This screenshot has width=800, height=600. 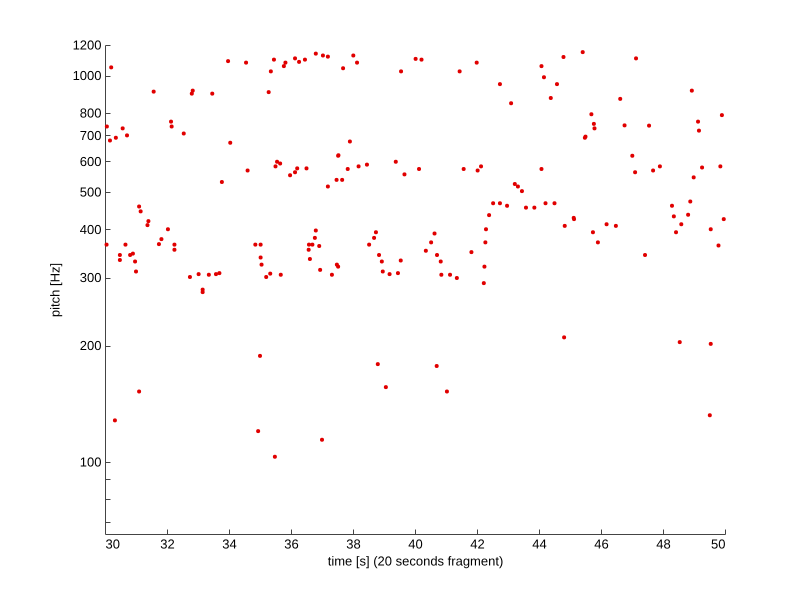 I want to click on x-tick-label: 50, so click(x=718, y=544).